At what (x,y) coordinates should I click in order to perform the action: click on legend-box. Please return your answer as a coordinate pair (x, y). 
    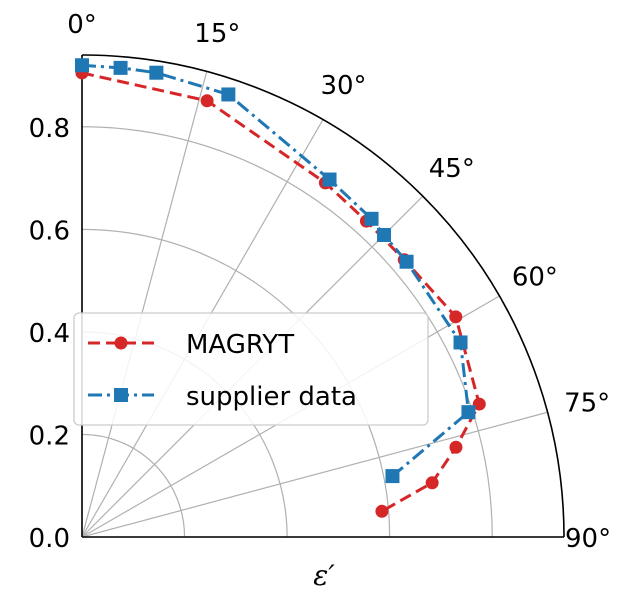
    Looking at the image, I should click on (251, 369).